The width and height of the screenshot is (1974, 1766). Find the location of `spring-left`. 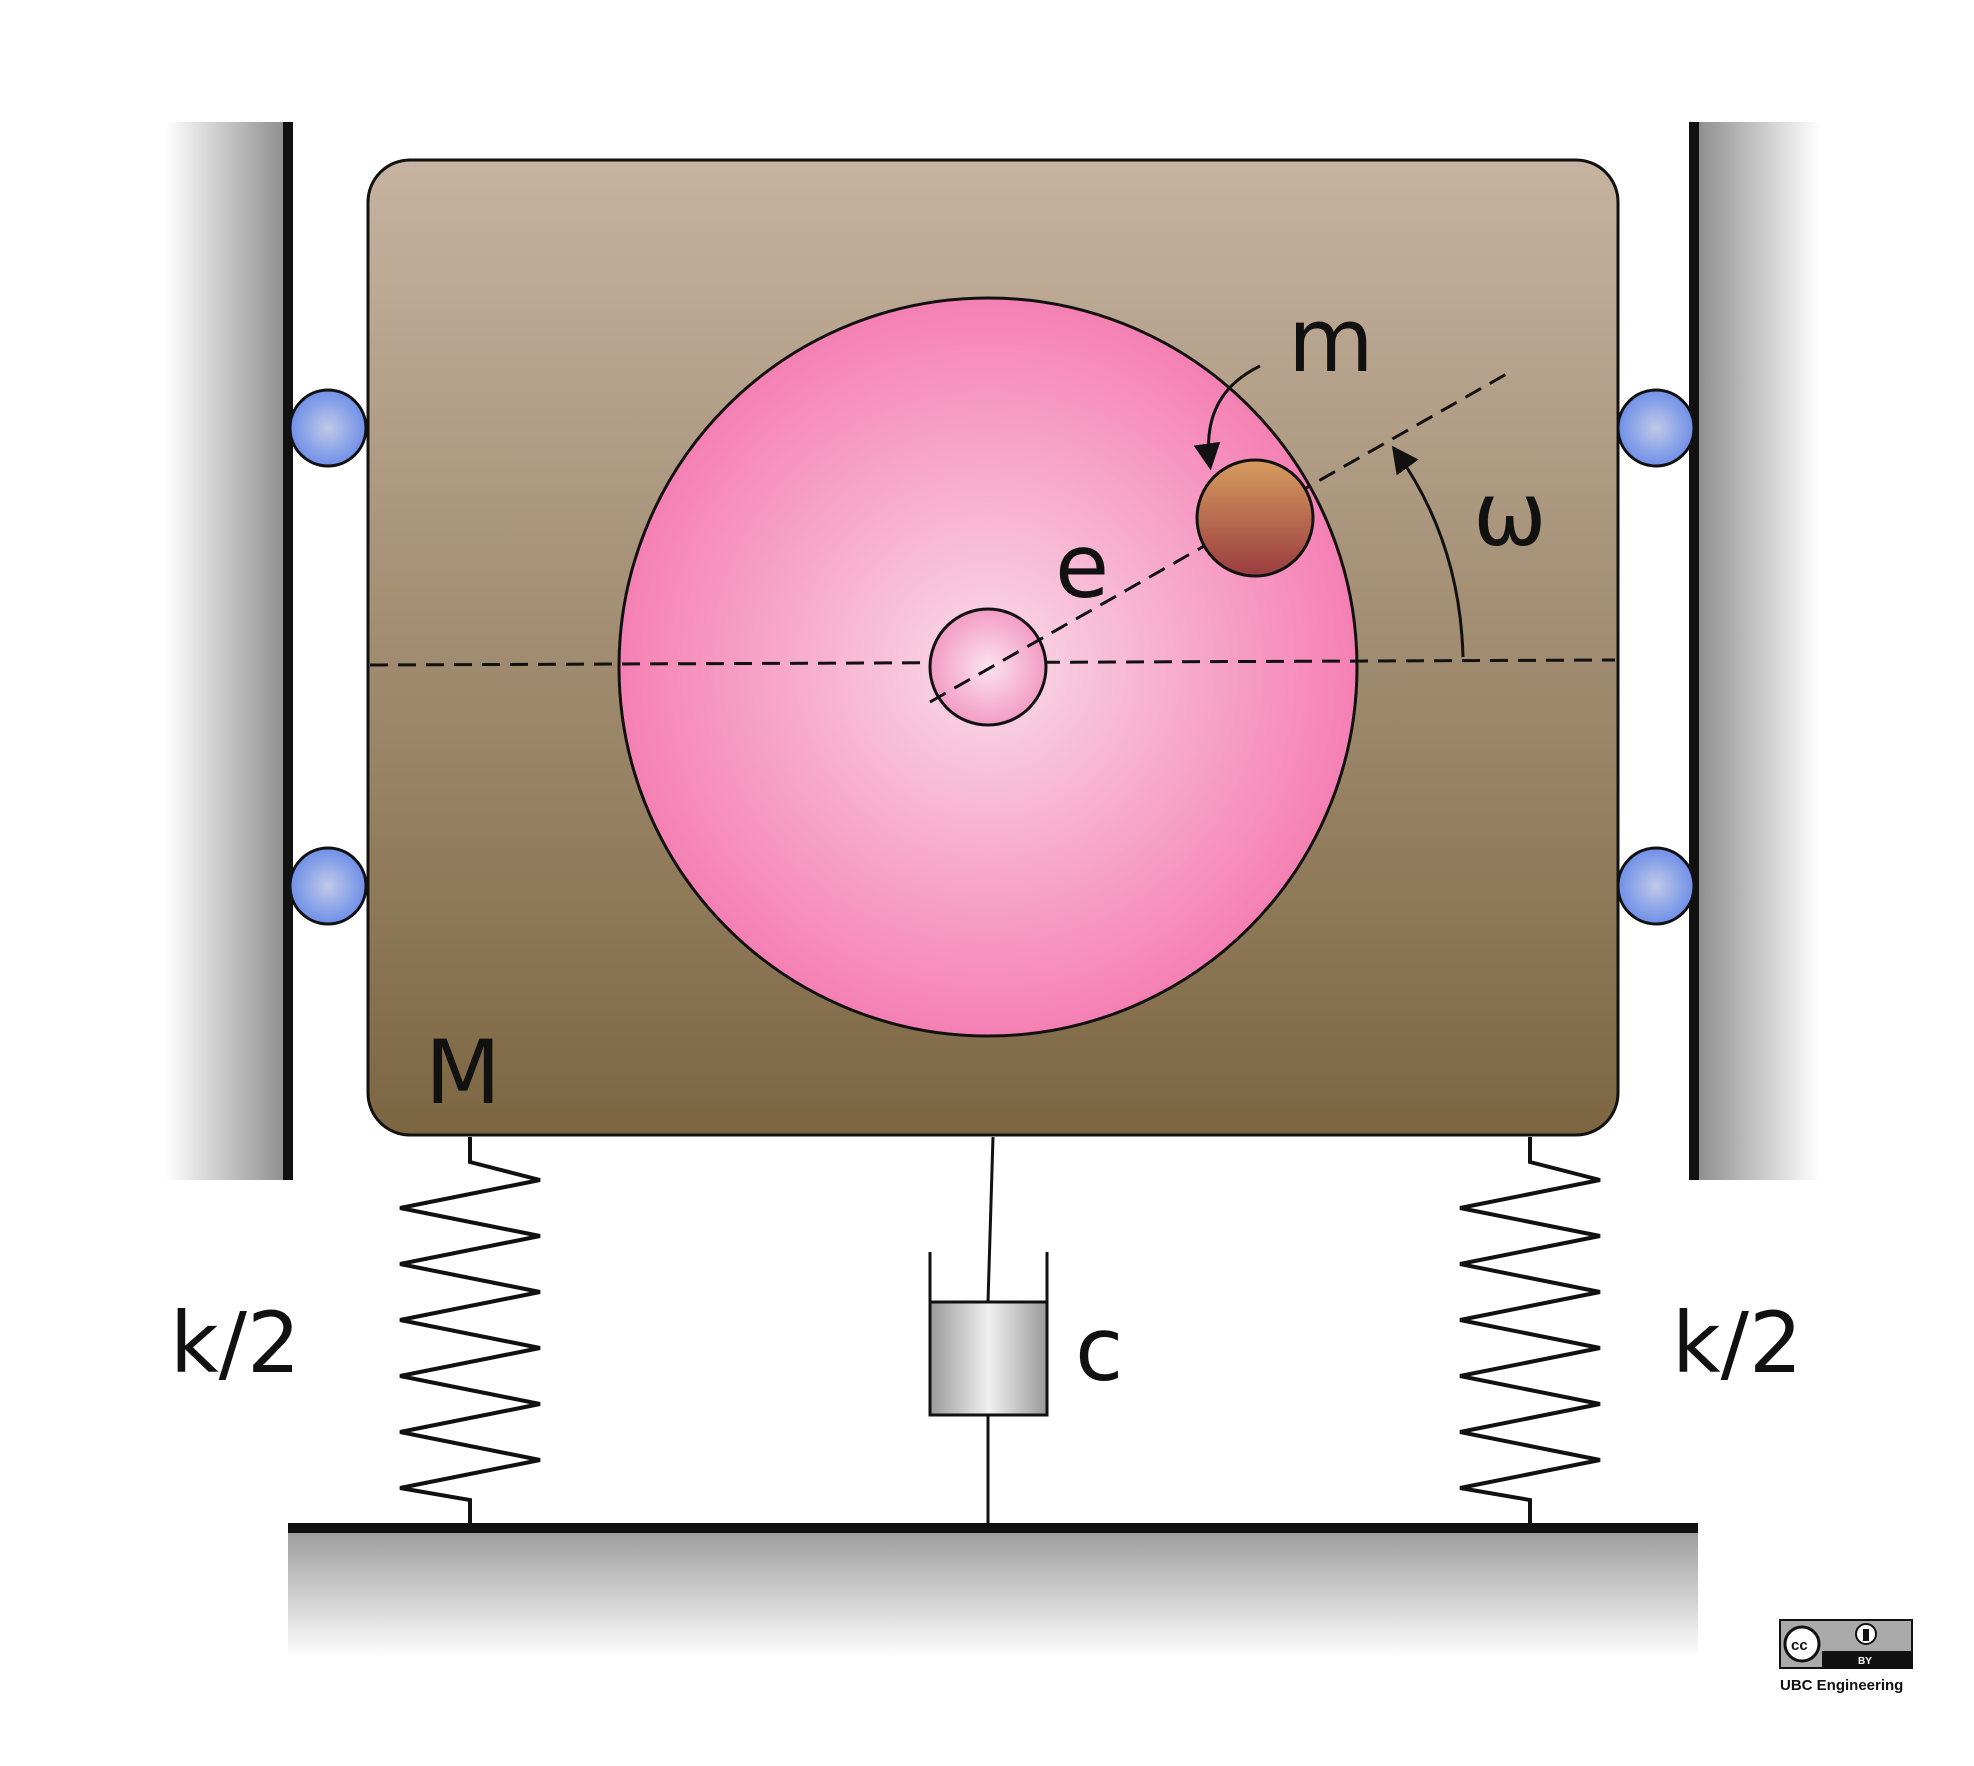

spring-left is located at coordinates (470, 1332).